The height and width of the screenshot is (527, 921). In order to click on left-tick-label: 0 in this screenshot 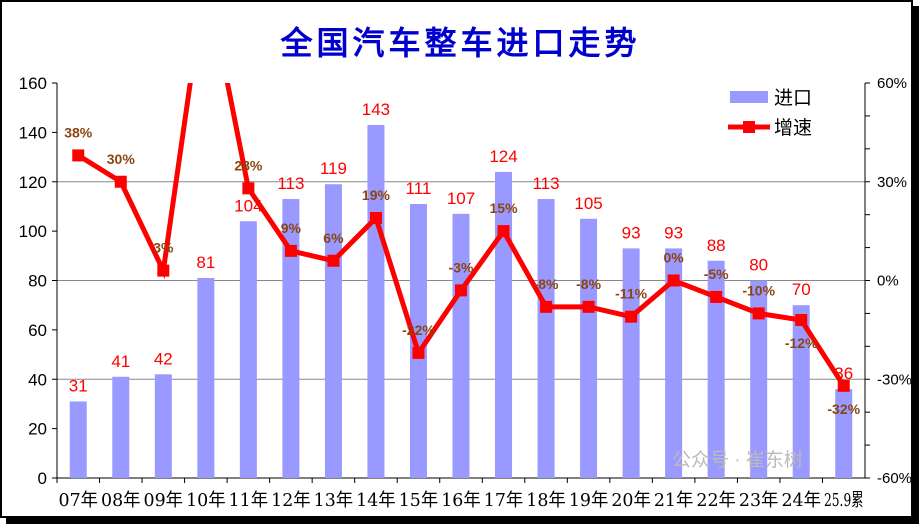, I will do `click(42, 478)`.